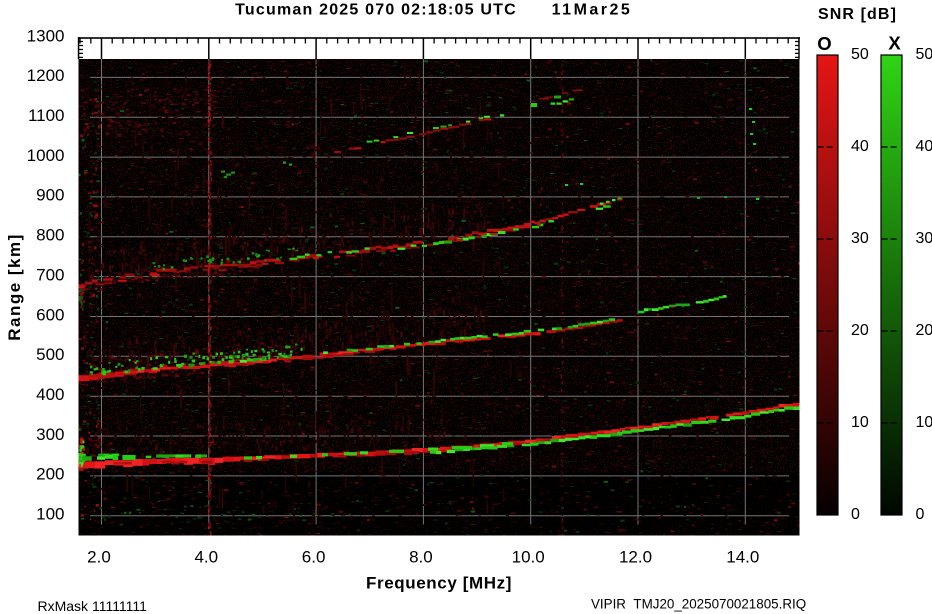  I want to click on svg-text: 10.0, so click(528, 557).